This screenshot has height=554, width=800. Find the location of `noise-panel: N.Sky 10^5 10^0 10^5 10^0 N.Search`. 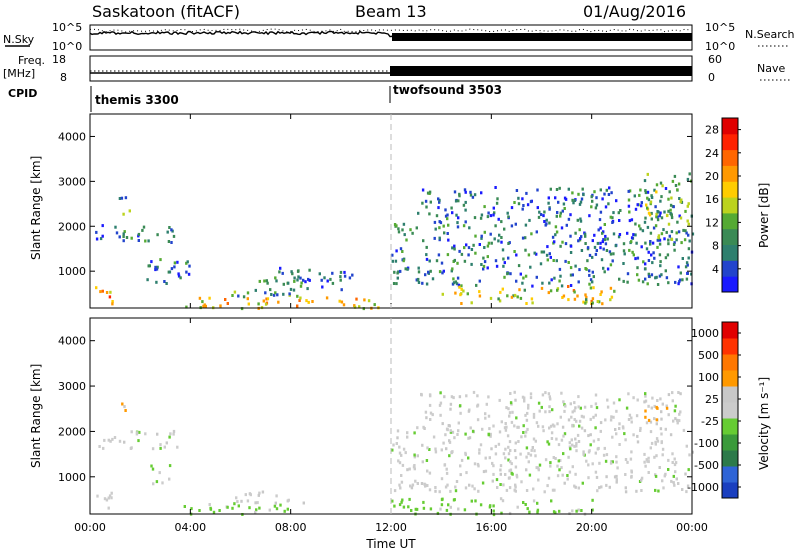

noise-panel: N.Sky 10^5 10^0 10^5 10^0 N.Search is located at coordinates (399, 37).